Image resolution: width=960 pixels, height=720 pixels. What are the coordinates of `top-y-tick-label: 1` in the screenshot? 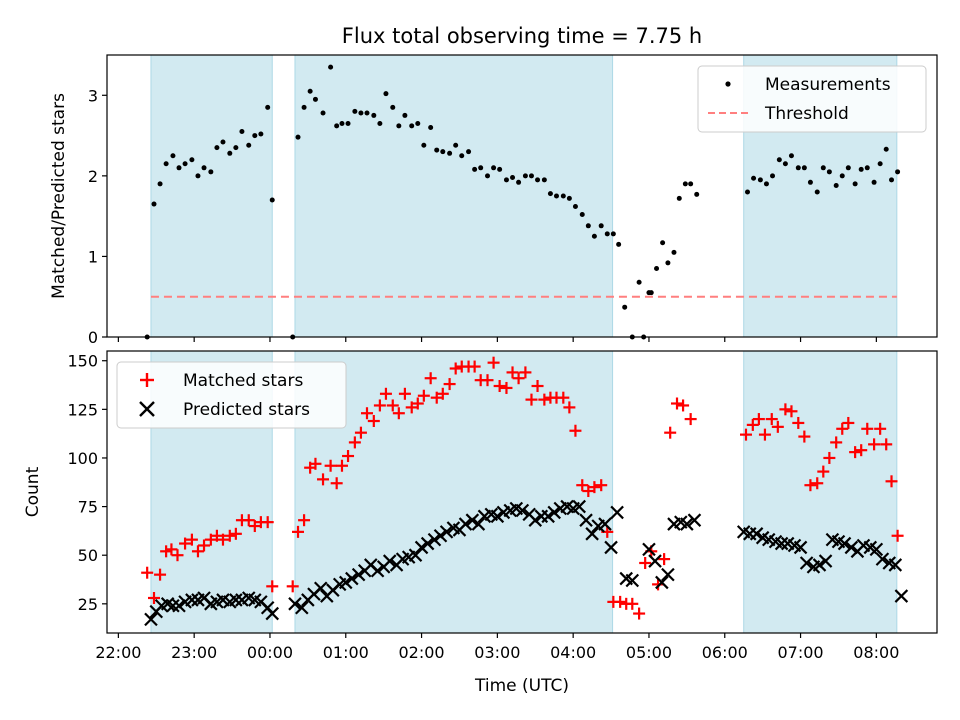 It's located at (93, 256).